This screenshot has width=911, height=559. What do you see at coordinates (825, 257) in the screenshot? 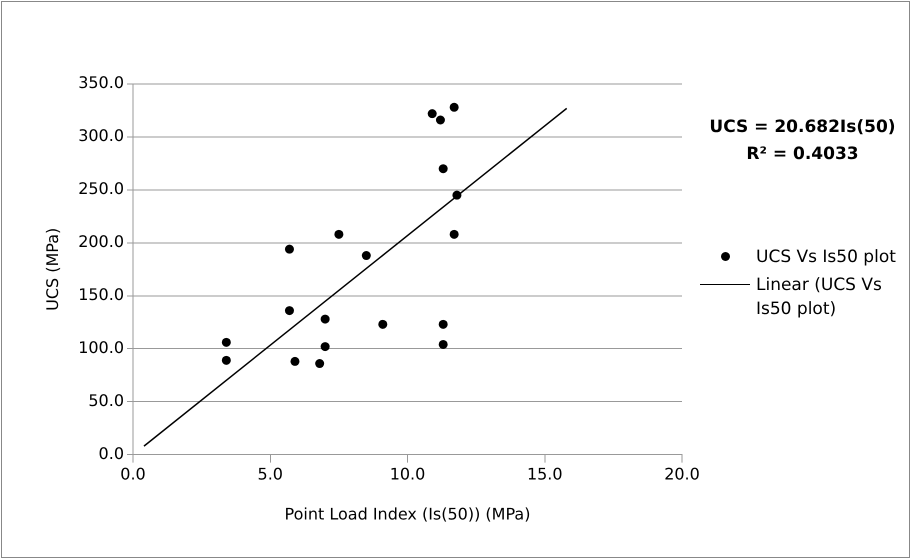
I see `legend-label: UCS Vs Is50 plot` at bounding box center [825, 257].